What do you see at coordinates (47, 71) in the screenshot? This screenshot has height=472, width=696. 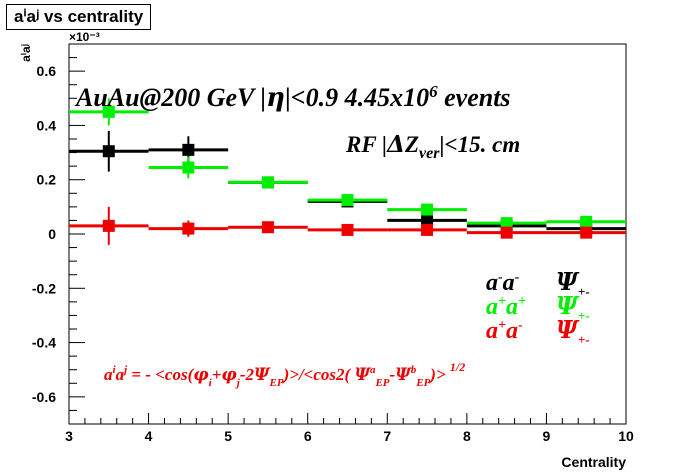 I see `y-tick-label: 0.6` at bounding box center [47, 71].